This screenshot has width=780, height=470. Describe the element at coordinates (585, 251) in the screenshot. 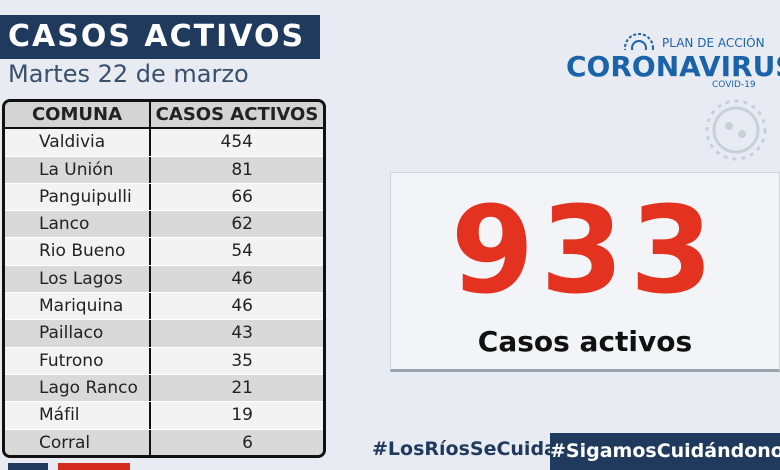

I see `total-value: 933` at that location.